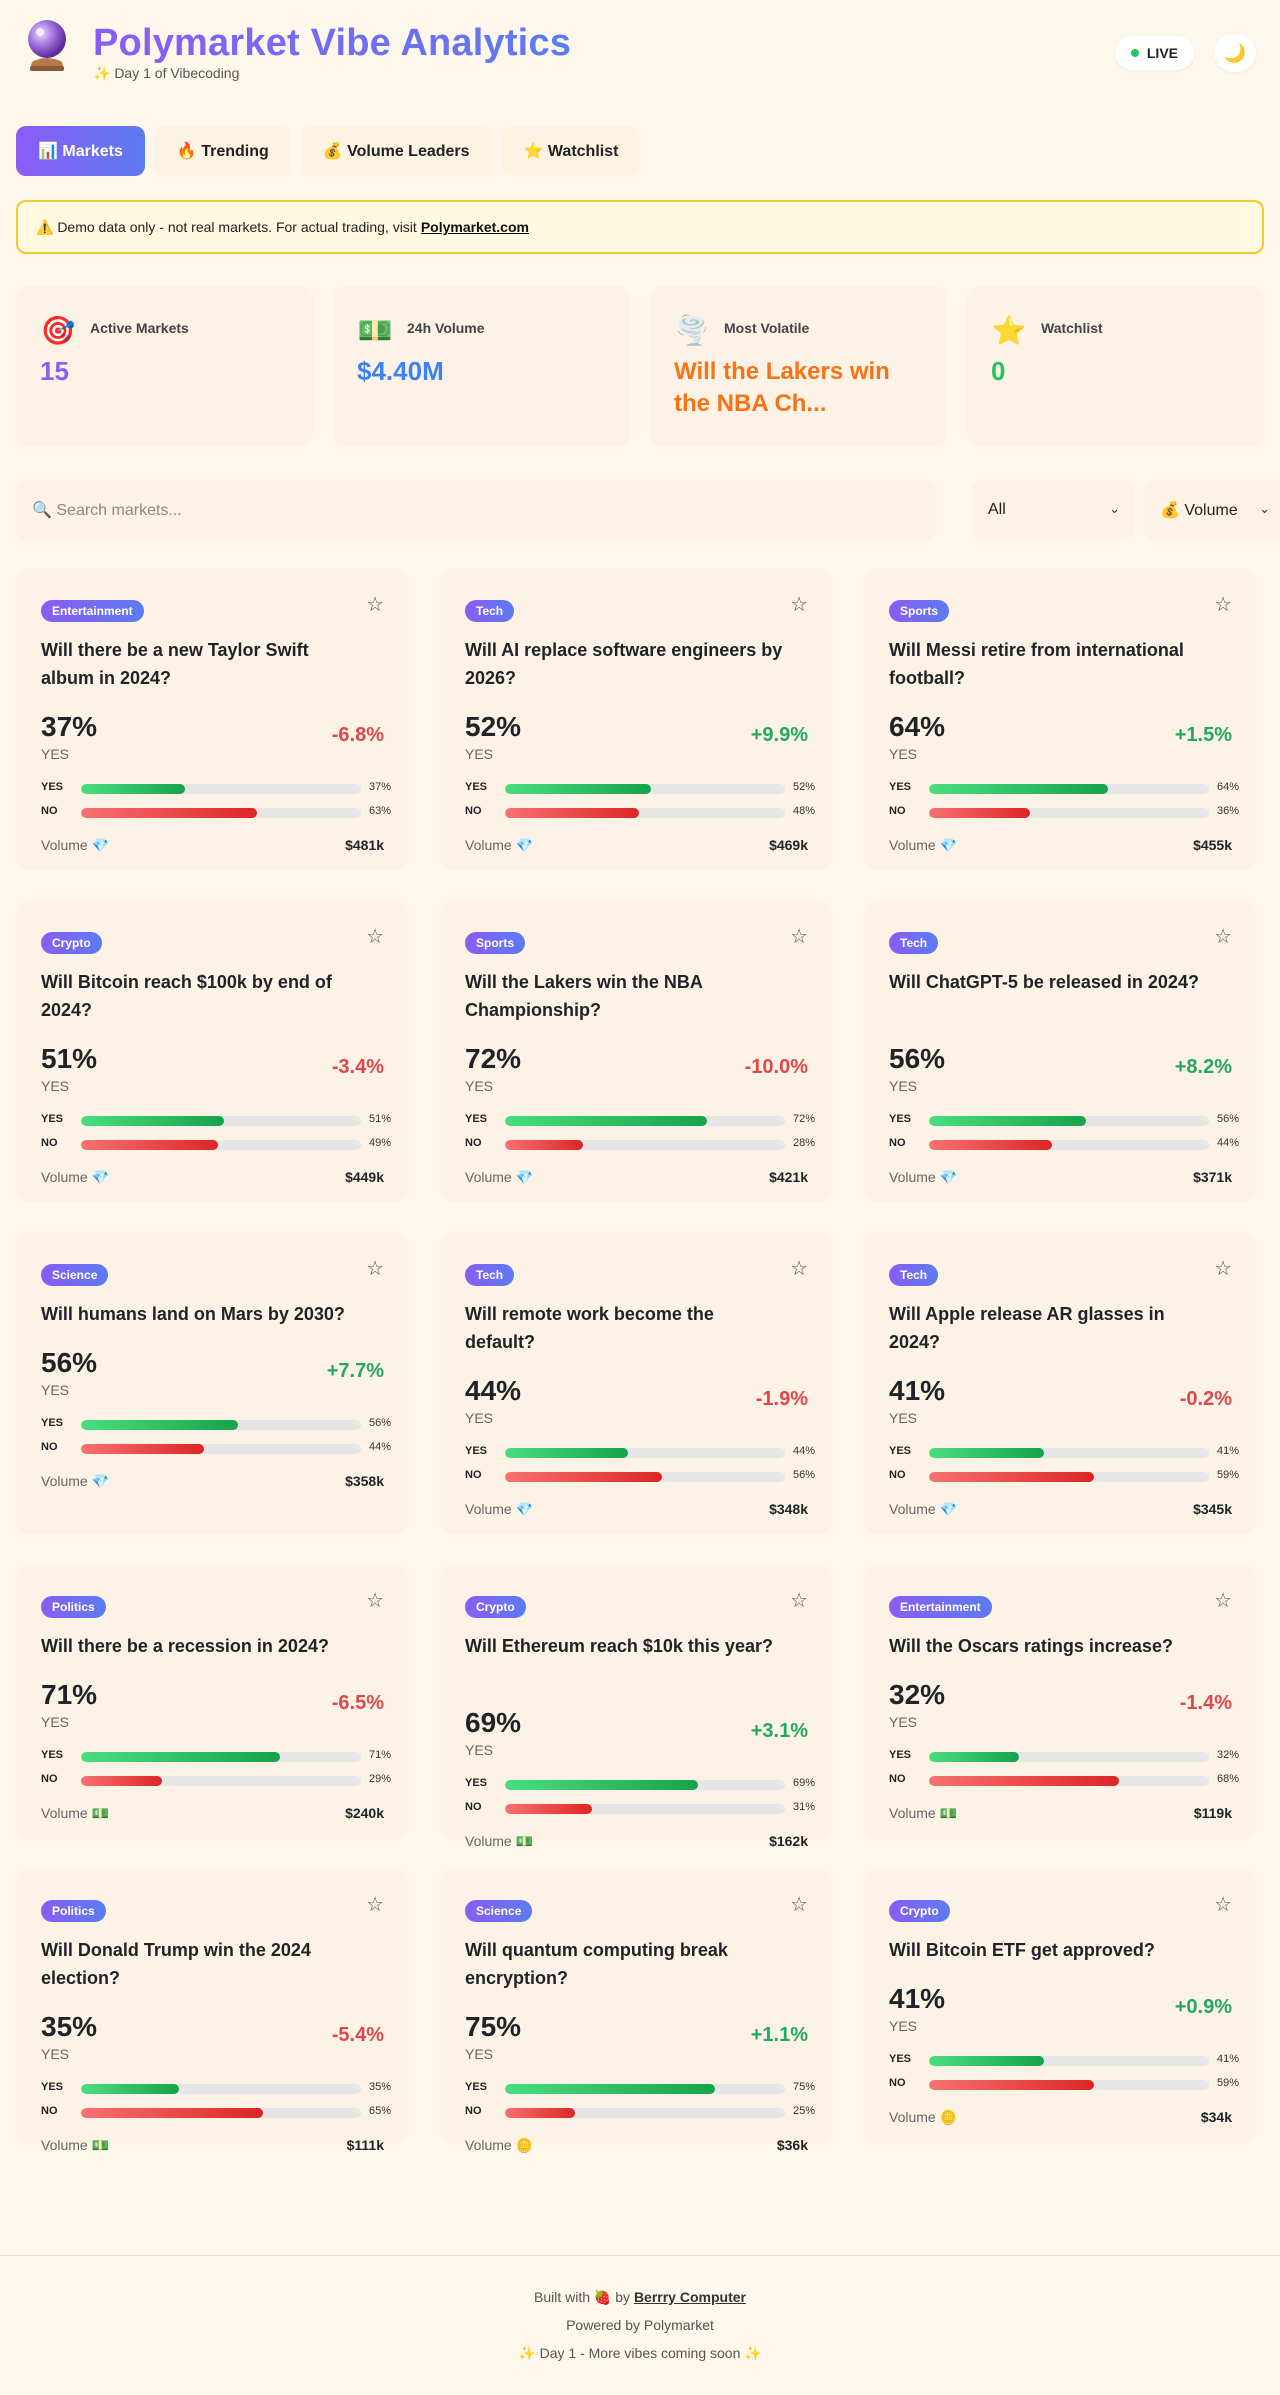 This screenshot has width=1280, height=2395. I want to click on sort-select: 💰 Volume ⌄, so click(1212, 510).